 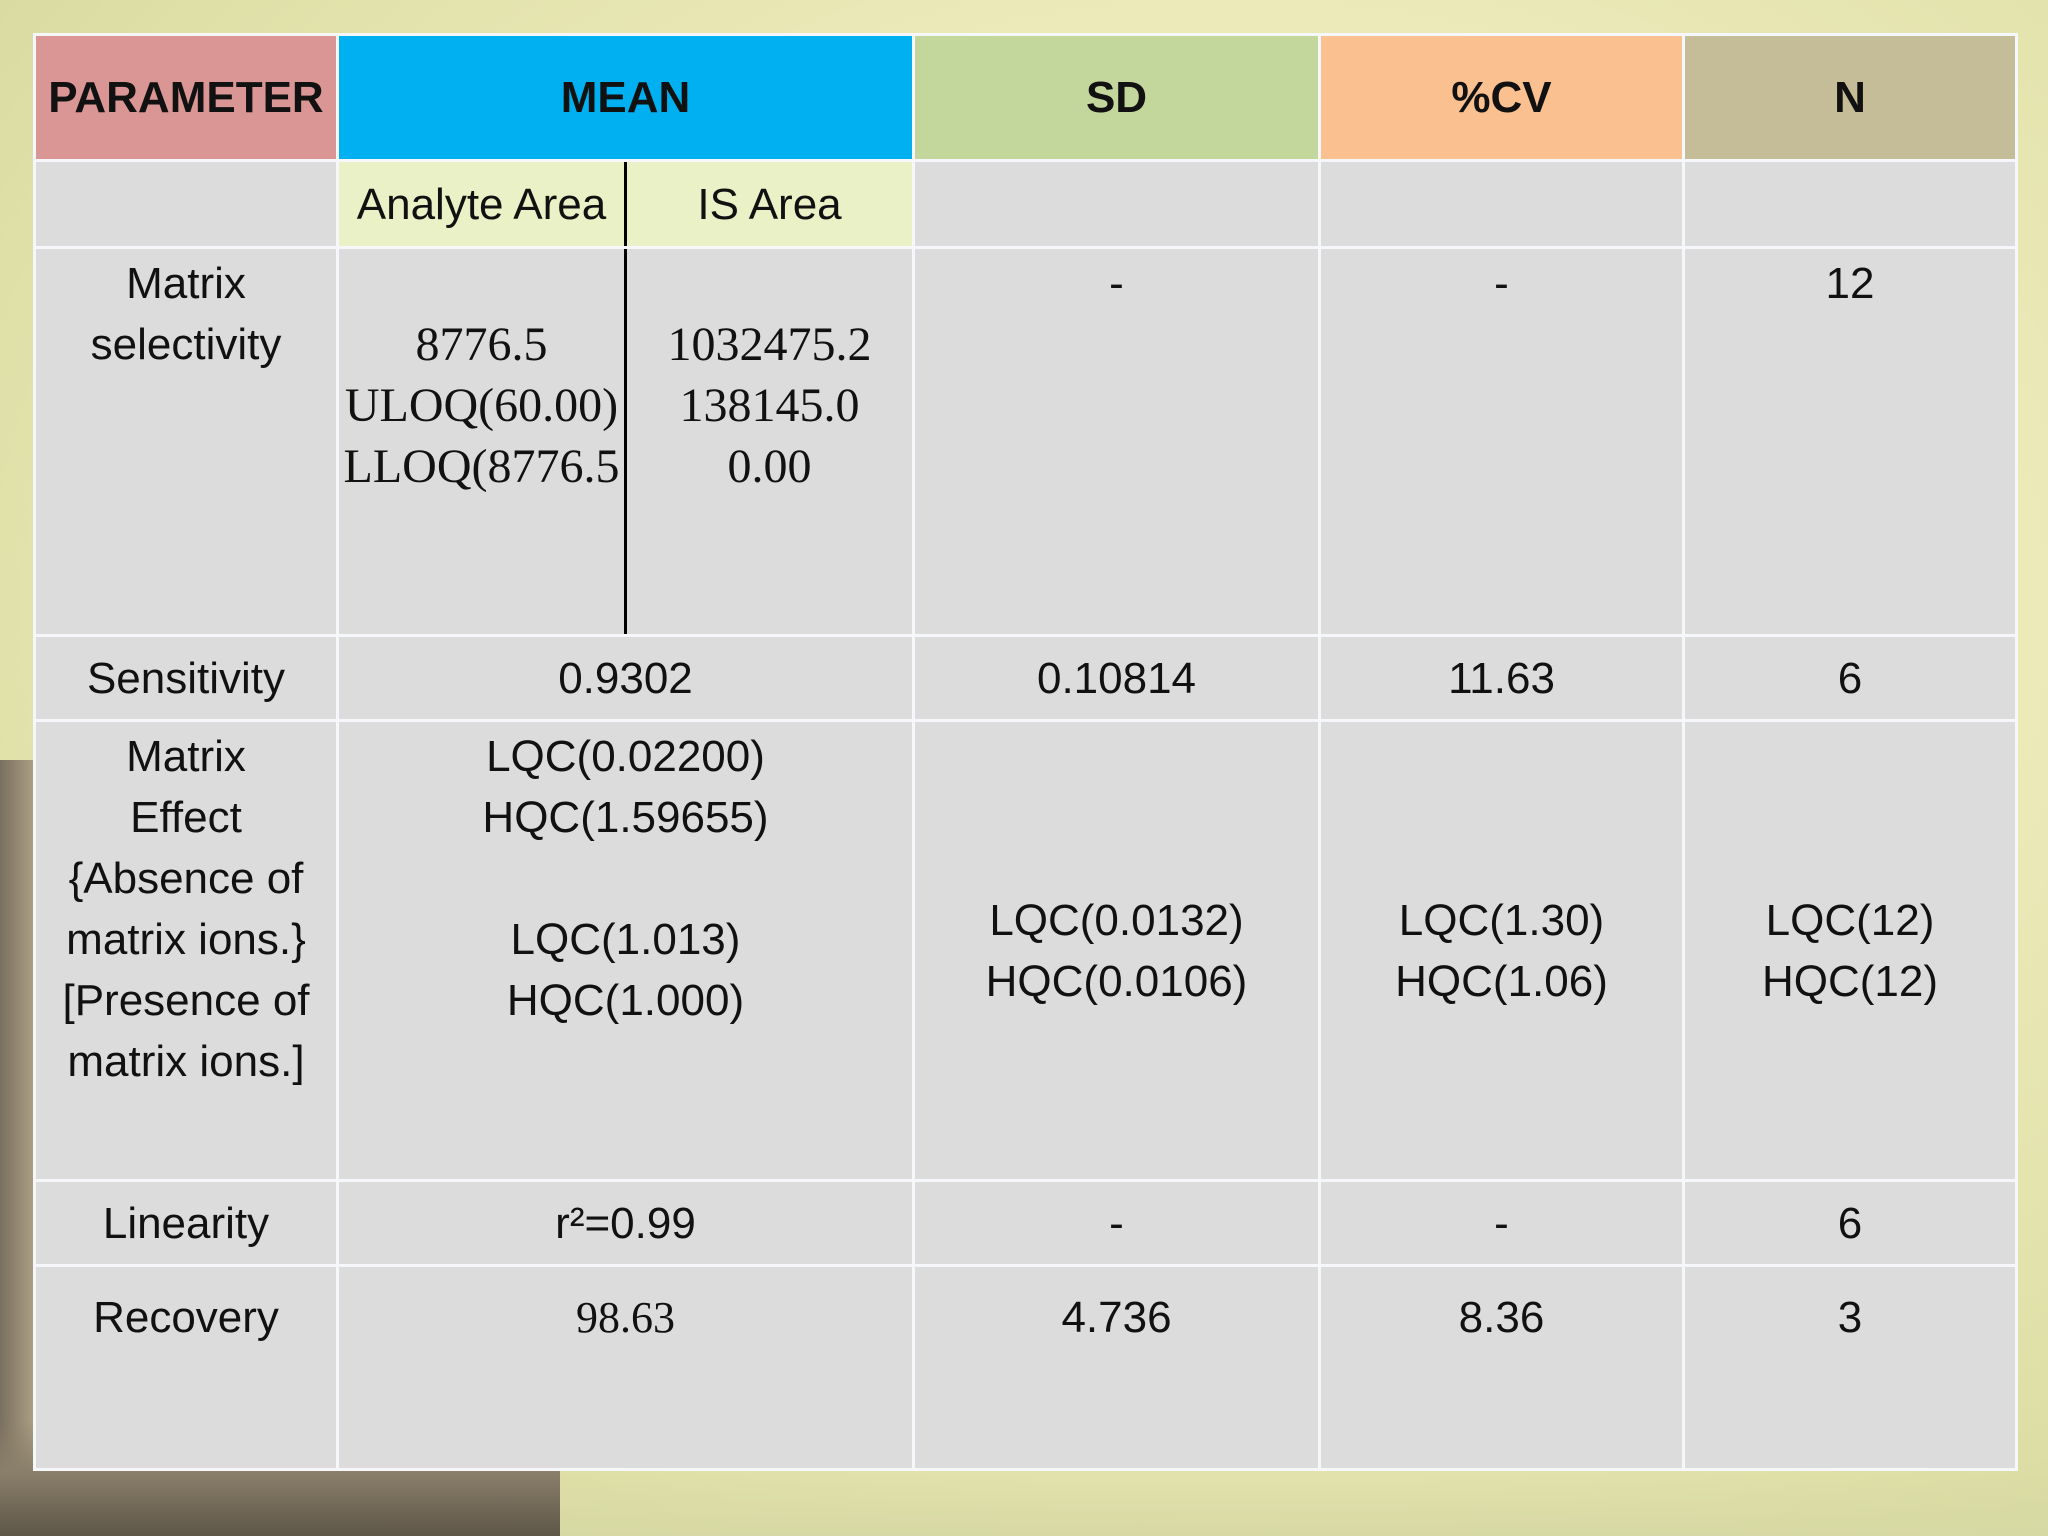 I want to click on n-matrix-effect: LQC(12) HQC(12), so click(x=1850, y=950).